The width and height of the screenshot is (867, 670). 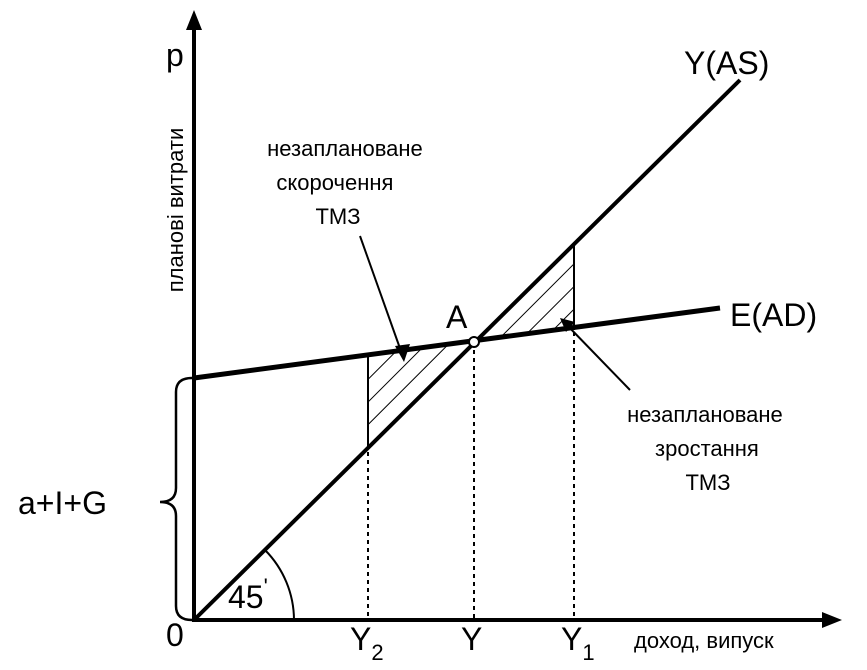 What do you see at coordinates (457, 343) in the screenshot?
I see `ad-line` at bounding box center [457, 343].